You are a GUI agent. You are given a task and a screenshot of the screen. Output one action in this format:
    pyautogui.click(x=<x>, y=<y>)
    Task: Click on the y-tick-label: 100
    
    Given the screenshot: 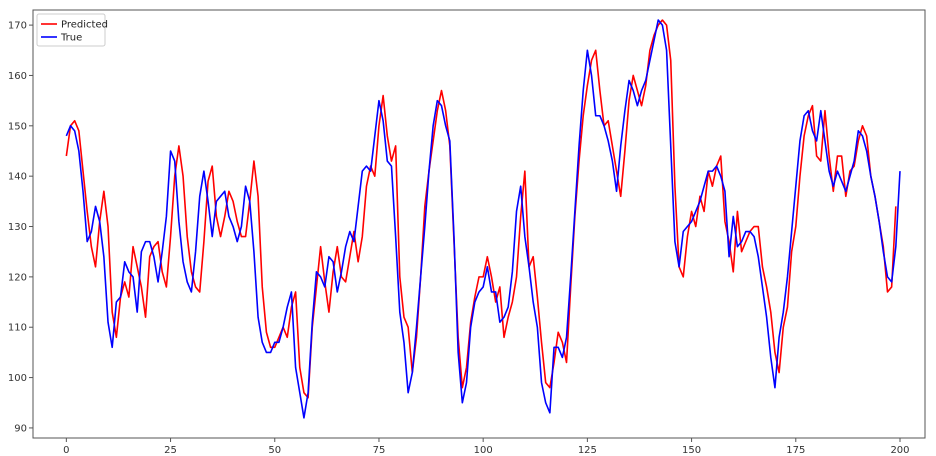 What is the action you would take?
    pyautogui.click(x=17, y=378)
    